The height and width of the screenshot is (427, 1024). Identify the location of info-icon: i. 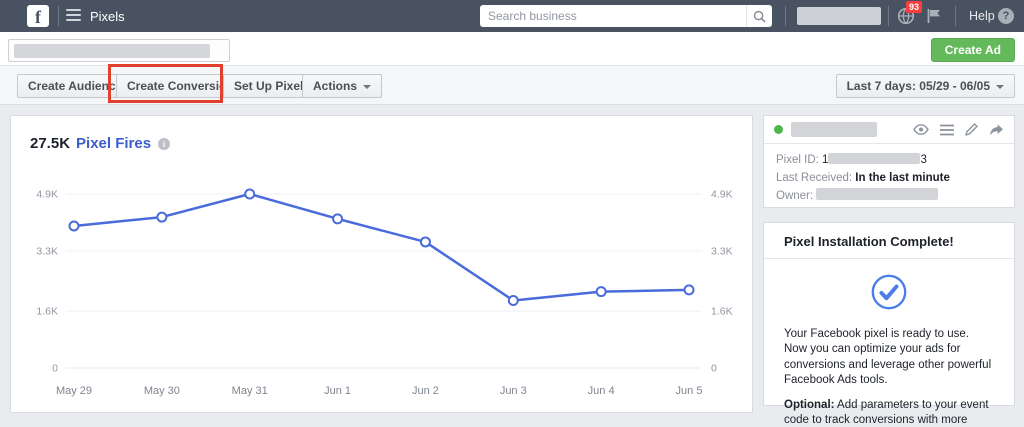
(164, 143).